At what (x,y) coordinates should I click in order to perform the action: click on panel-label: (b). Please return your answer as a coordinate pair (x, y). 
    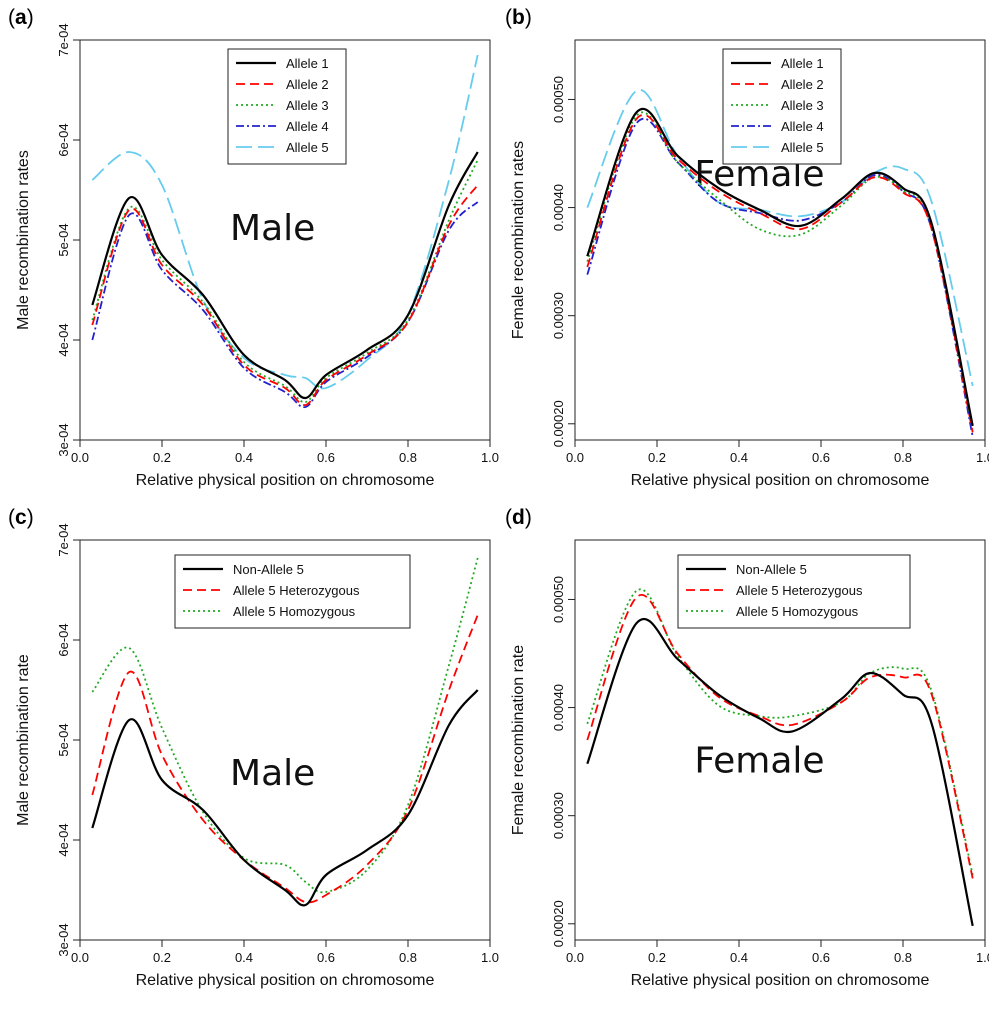
    Looking at the image, I should click on (518, 17).